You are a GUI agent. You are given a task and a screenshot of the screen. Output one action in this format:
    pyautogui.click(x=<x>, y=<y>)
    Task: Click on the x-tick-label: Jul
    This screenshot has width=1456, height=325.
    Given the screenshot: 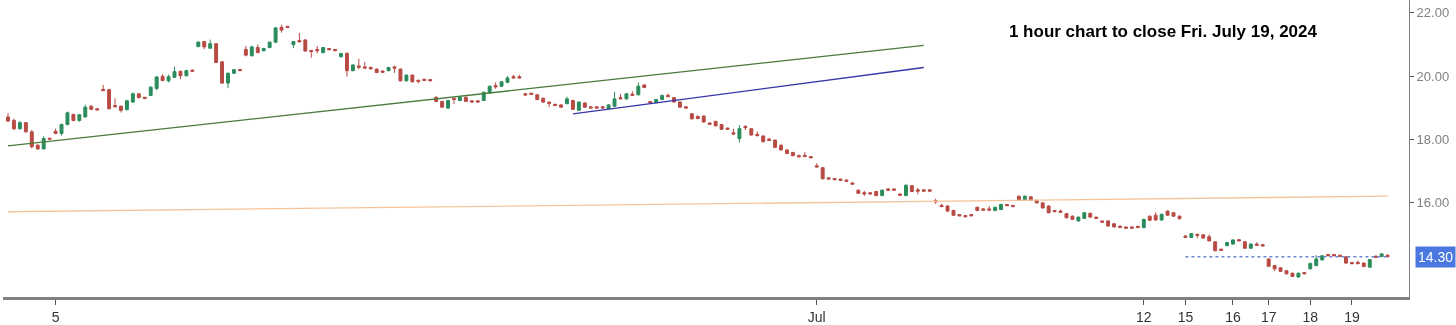 What is the action you would take?
    pyautogui.click(x=816, y=316)
    